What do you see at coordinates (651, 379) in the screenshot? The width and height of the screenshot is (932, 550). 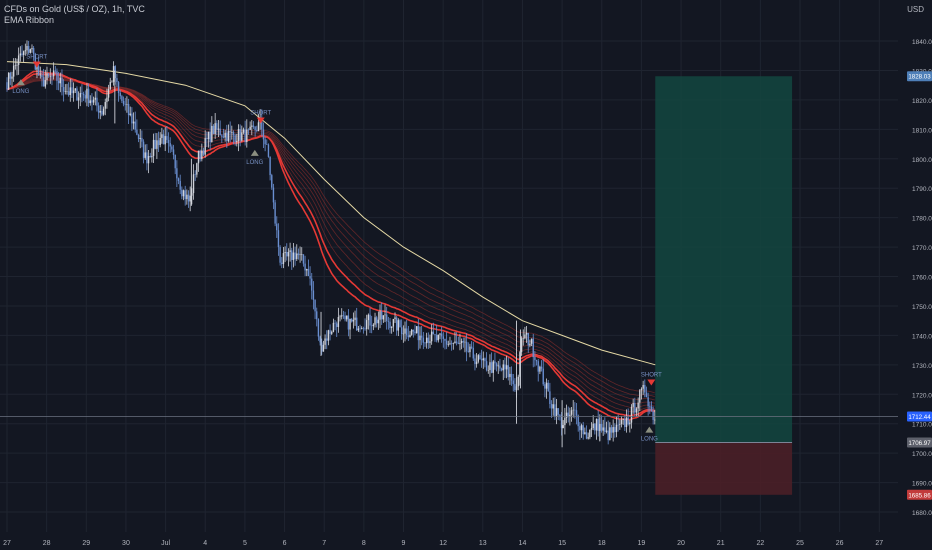 I see `signal-short: SHORT` at bounding box center [651, 379].